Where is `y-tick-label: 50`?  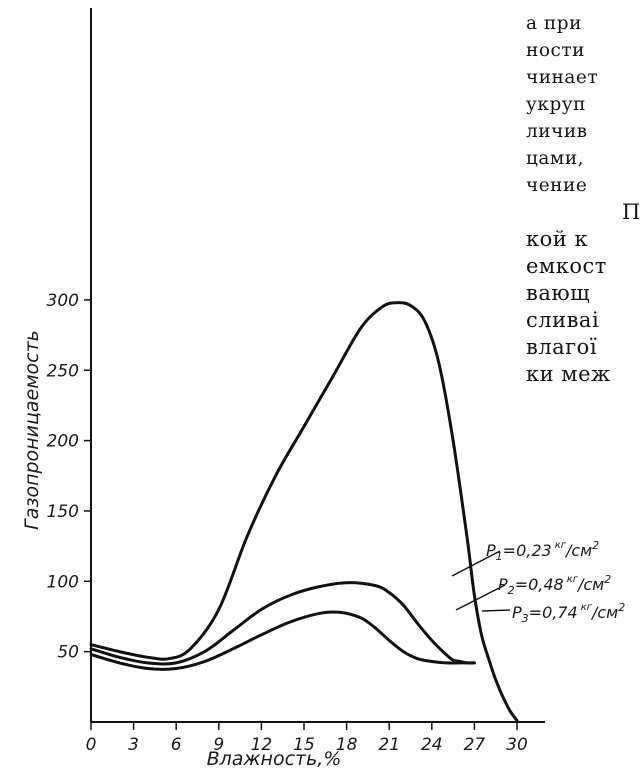
y-tick-label: 50 is located at coordinates (68, 653).